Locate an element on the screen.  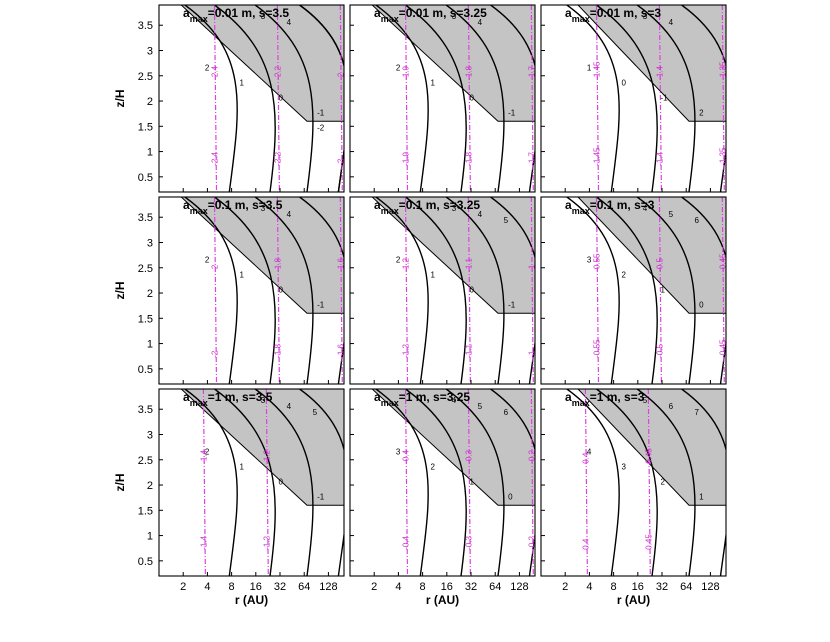
magenta-contour-label-upper: -0.55 is located at coordinates (597, 262).